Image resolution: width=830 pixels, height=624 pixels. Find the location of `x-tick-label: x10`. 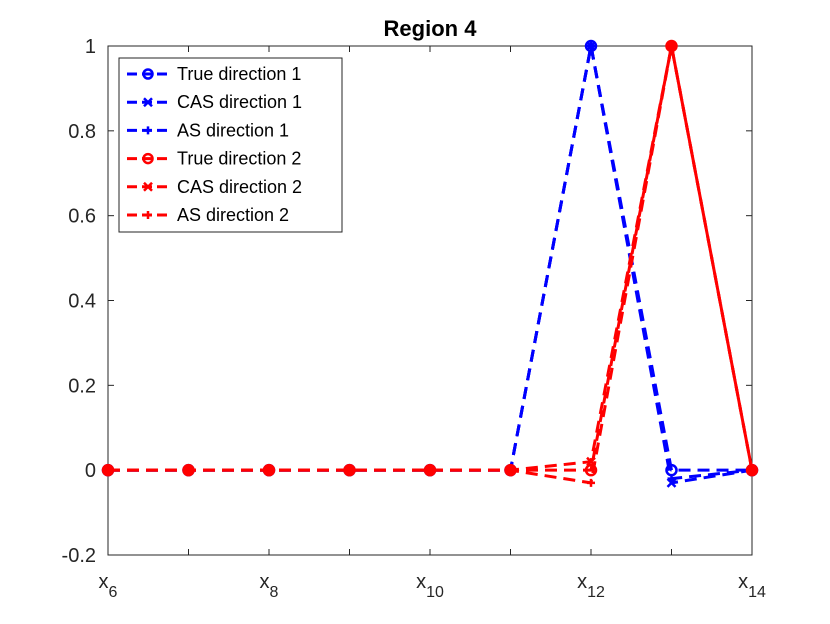

x-tick-label: x10 is located at coordinates (430, 586).